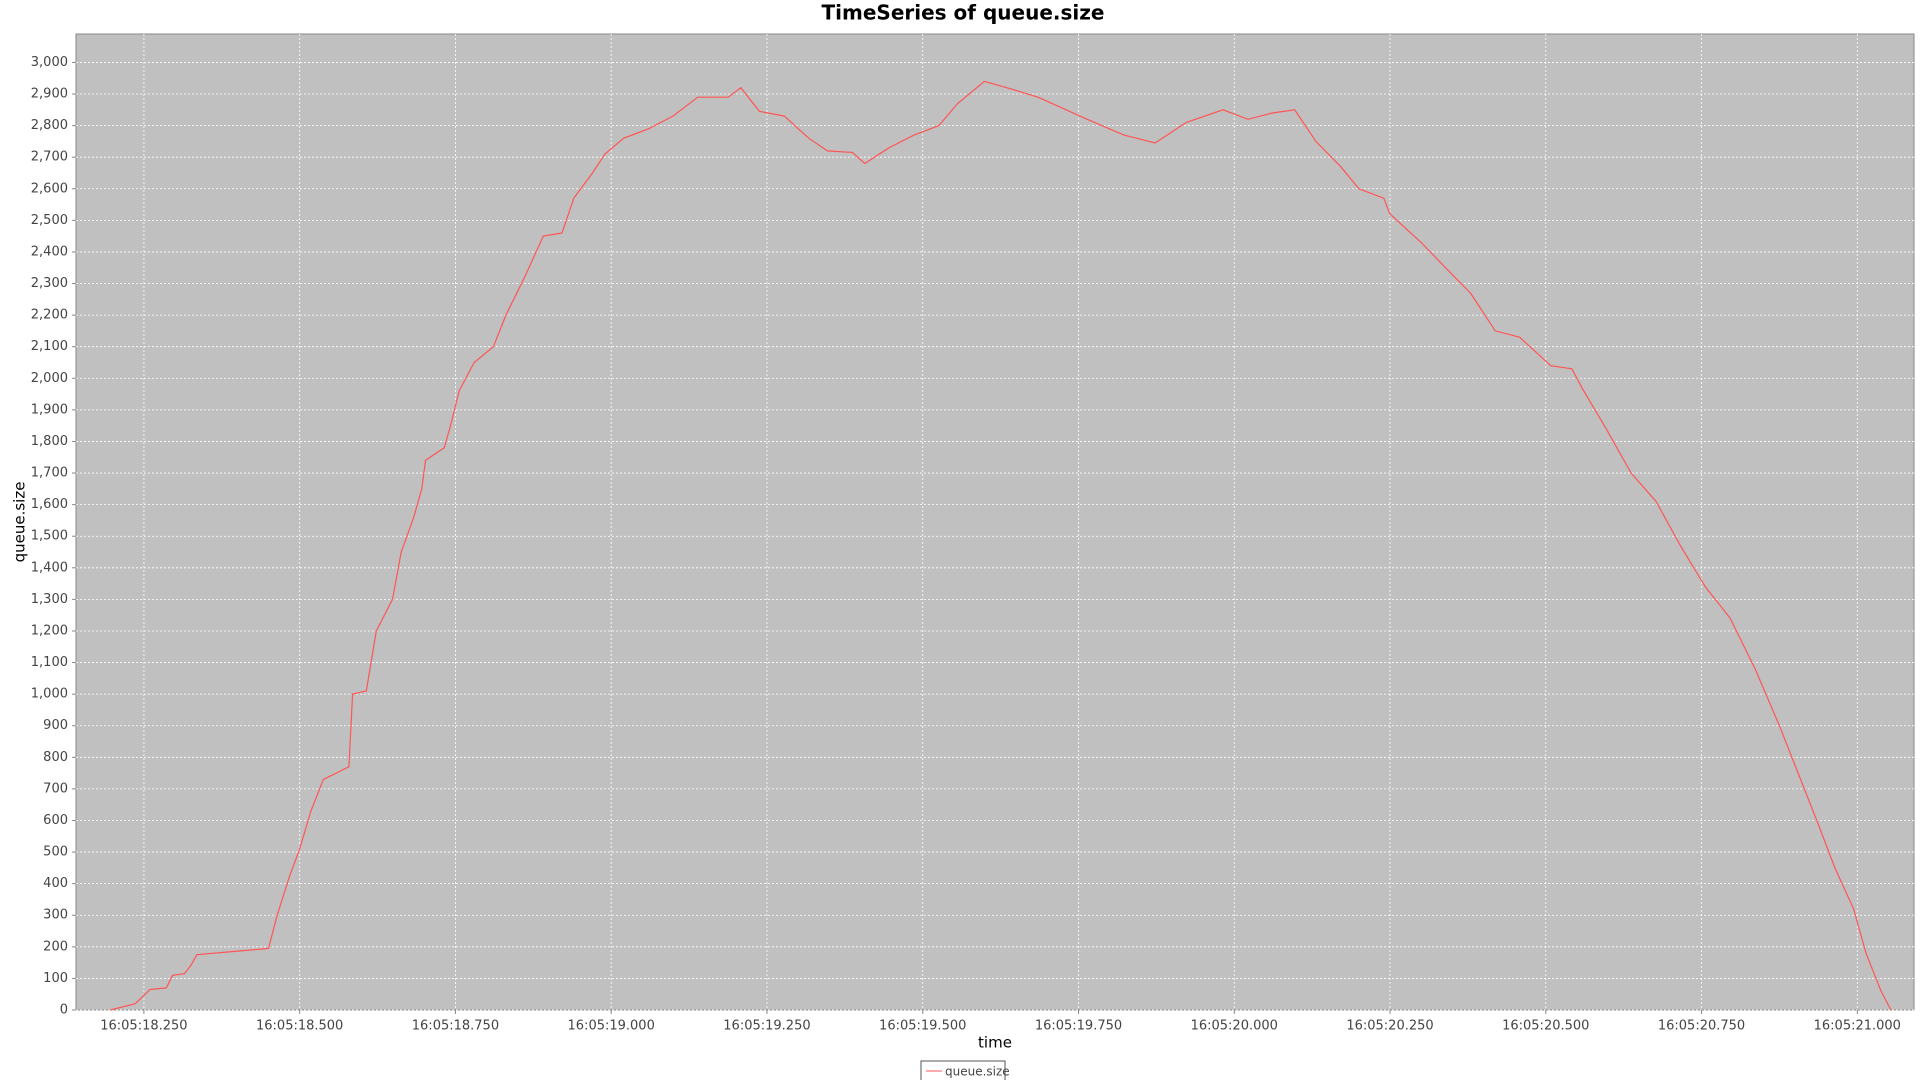 Image resolution: width=1920 pixels, height=1084 pixels. I want to click on chart-title: TimeSeries of queue.size, so click(963, 13).